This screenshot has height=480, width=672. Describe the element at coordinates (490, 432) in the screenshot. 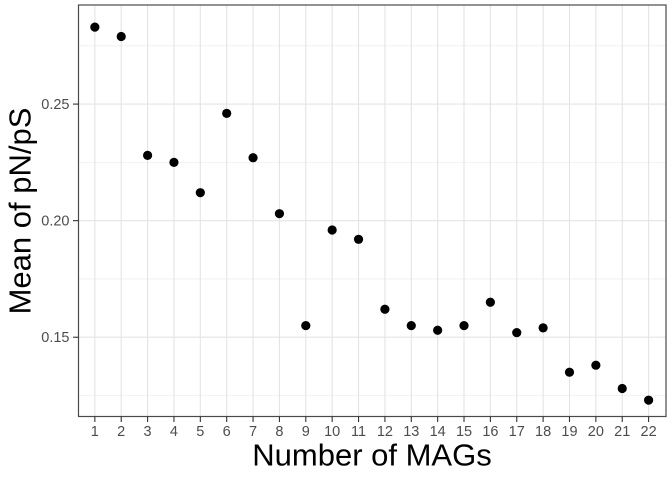

I see `x-tick-label: 16` at that location.